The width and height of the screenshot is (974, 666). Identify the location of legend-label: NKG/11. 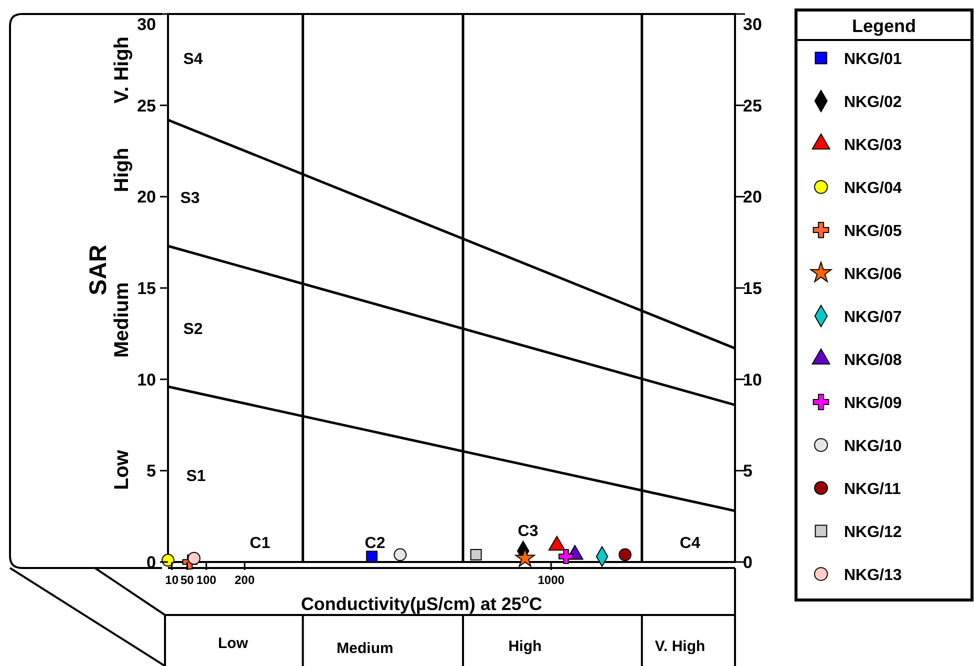
(873, 489).